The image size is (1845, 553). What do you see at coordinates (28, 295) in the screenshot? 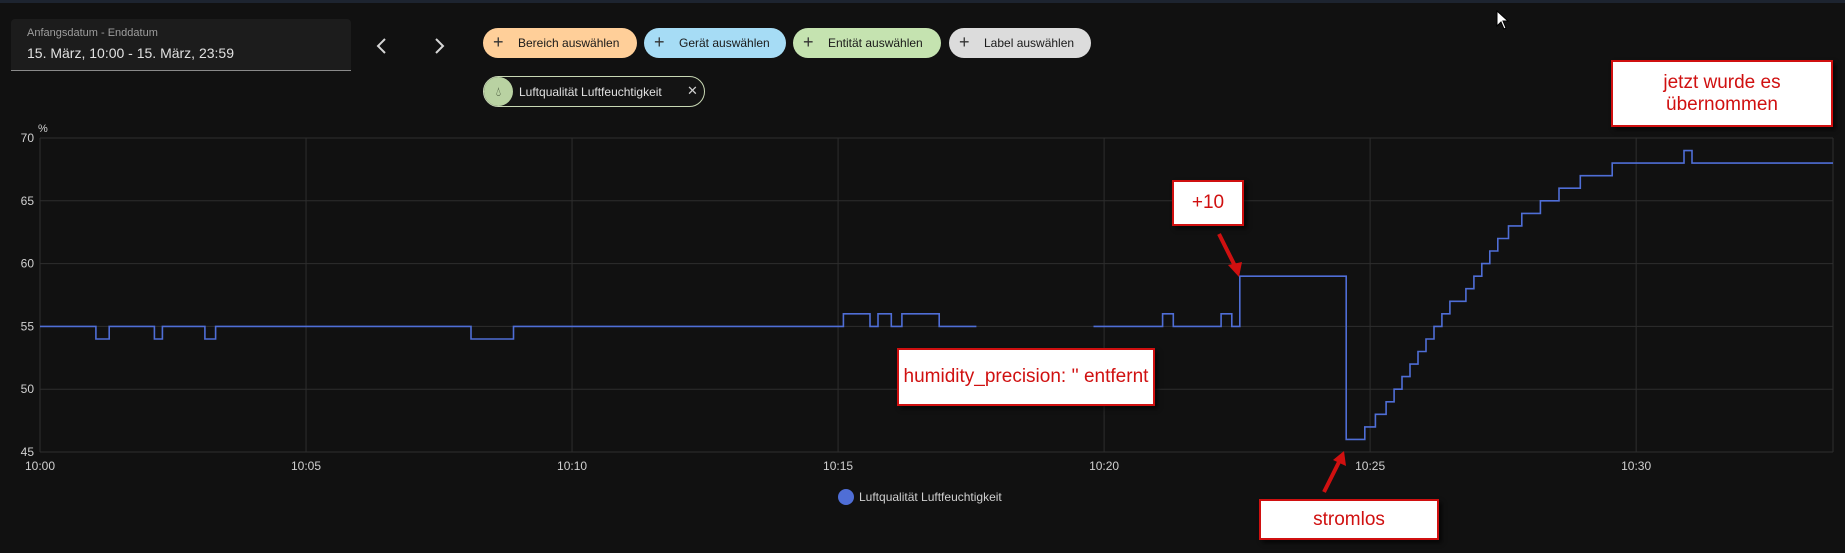
I see `y-axis: 45 50 55 60 65 70` at bounding box center [28, 295].